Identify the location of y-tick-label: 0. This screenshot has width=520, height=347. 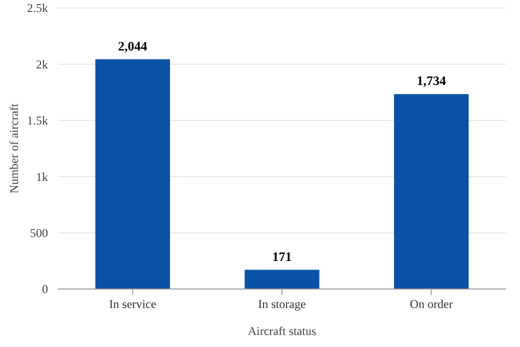
(45, 289).